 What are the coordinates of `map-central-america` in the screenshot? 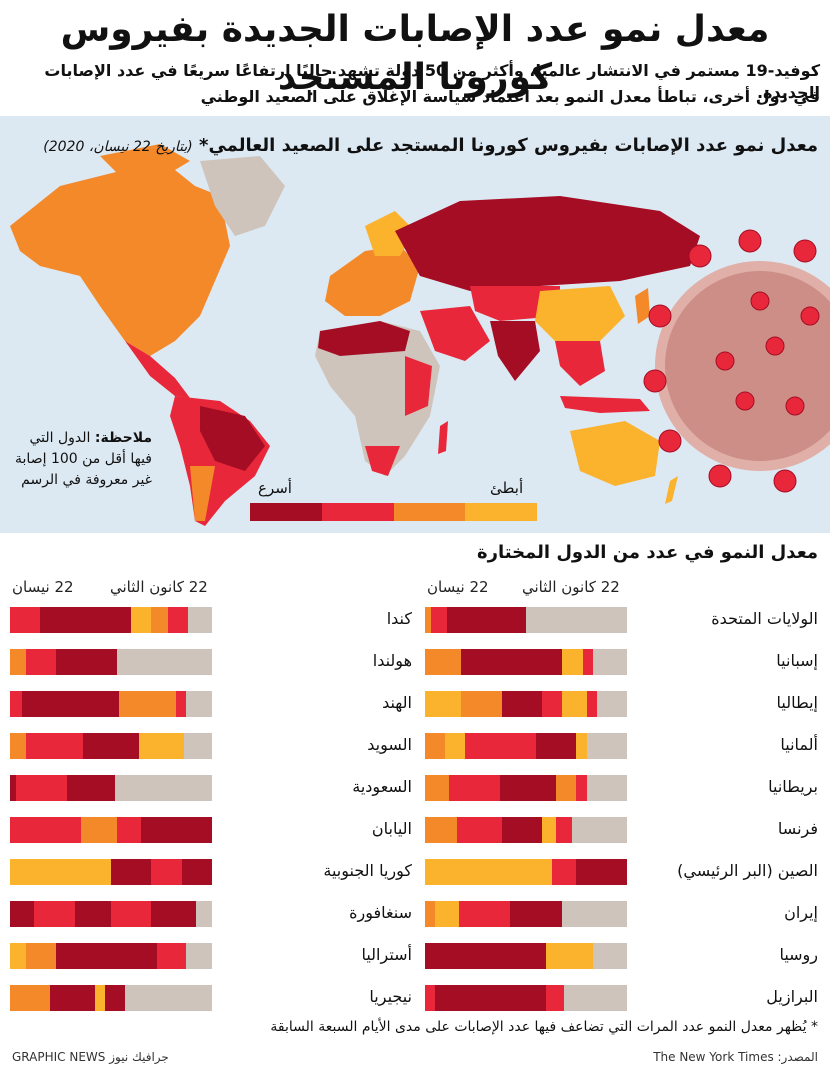 It's located at (157, 369).